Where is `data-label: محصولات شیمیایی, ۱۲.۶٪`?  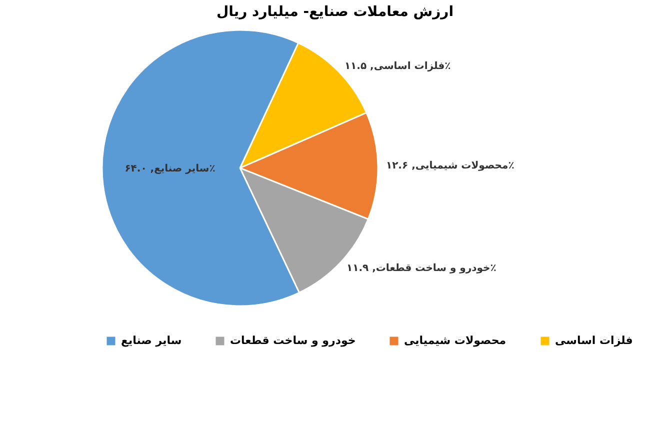
data-label: محصولات شیمیایی, ۱۲.۶٪ is located at coordinates (450, 166).